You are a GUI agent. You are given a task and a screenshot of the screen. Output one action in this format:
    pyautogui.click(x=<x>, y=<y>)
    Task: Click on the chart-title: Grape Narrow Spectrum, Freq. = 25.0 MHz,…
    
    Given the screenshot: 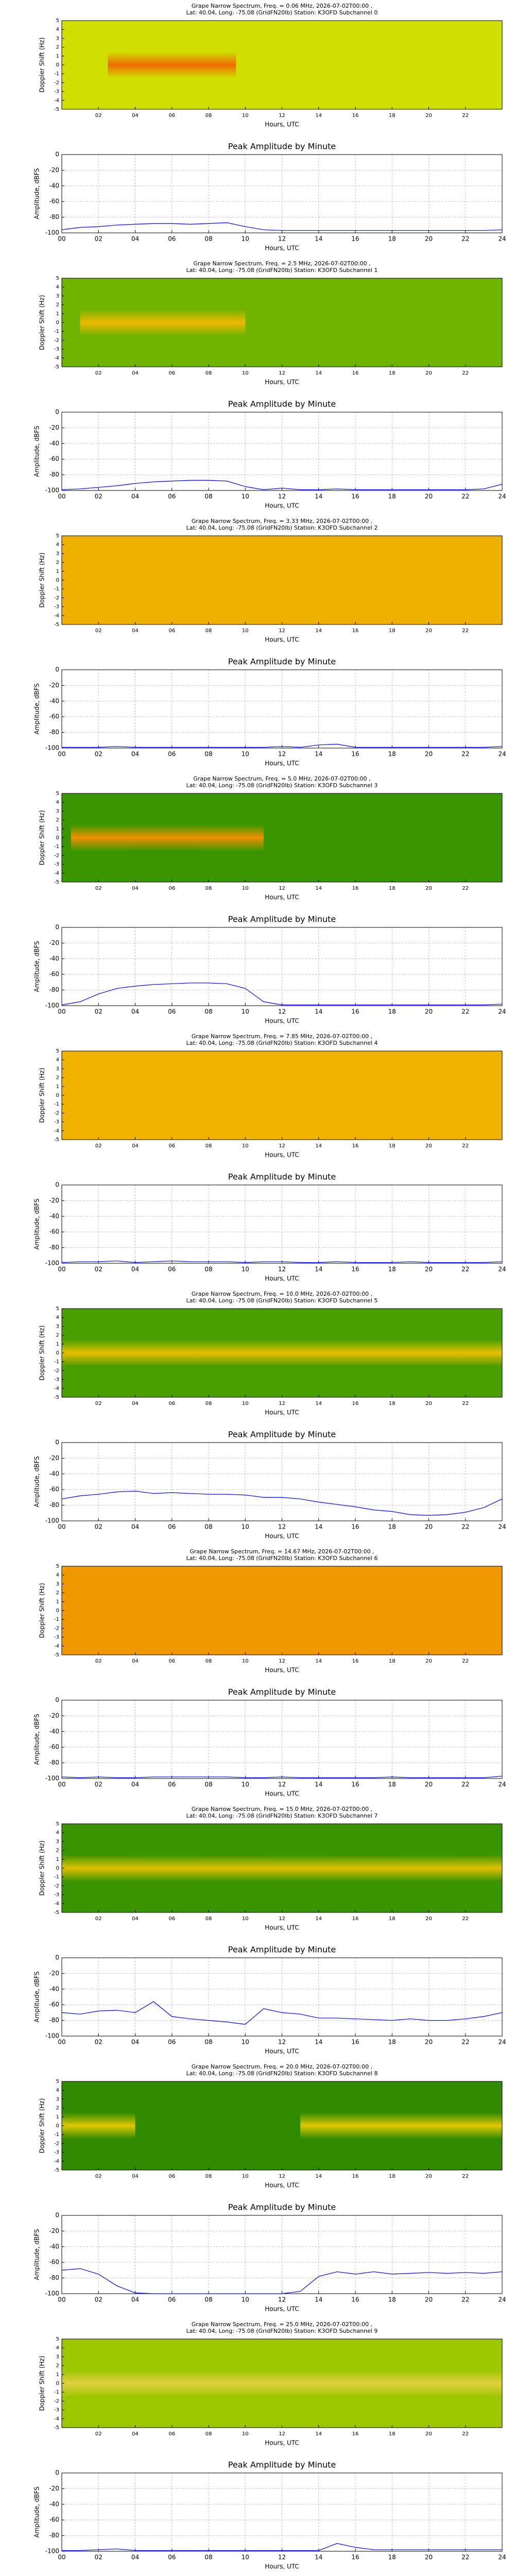 What is the action you would take?
    pyautogui.click(x=282, y=2324)
    